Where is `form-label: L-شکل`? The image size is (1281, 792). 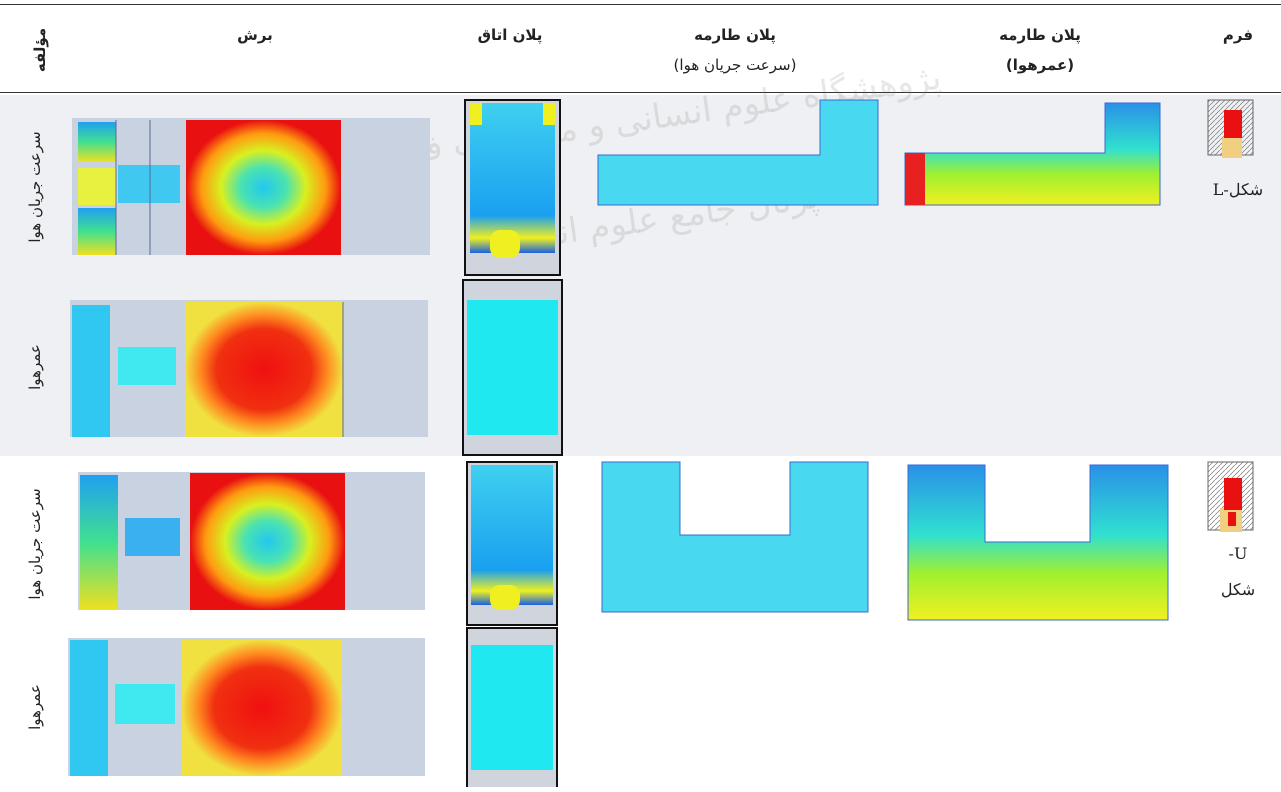 form-label: L-شکل is located at coordinates (1238, 189).